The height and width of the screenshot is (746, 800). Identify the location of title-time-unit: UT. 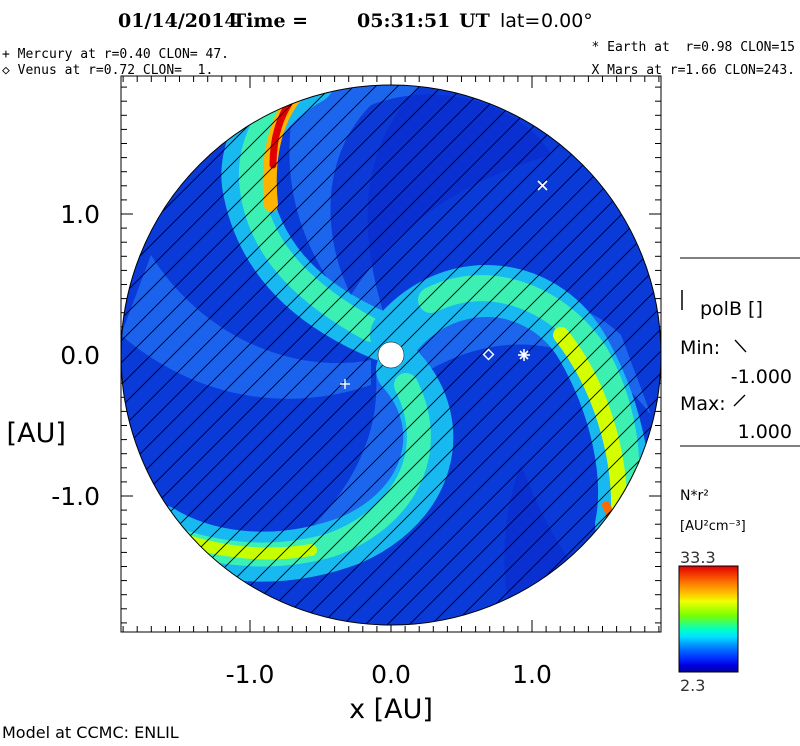
(474, 21).